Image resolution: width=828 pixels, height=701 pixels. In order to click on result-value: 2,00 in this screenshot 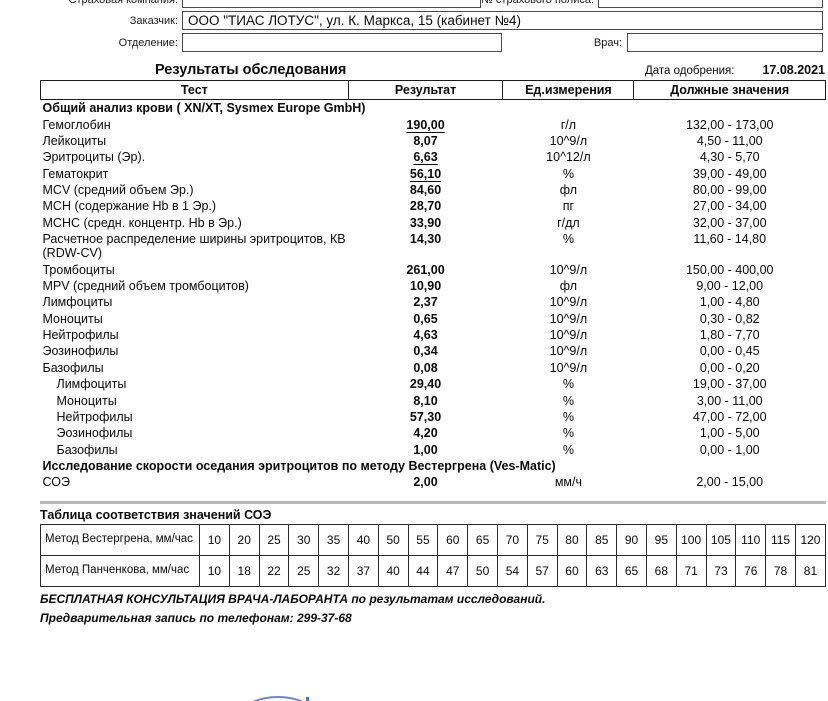, I will do `click(425, 482)`.